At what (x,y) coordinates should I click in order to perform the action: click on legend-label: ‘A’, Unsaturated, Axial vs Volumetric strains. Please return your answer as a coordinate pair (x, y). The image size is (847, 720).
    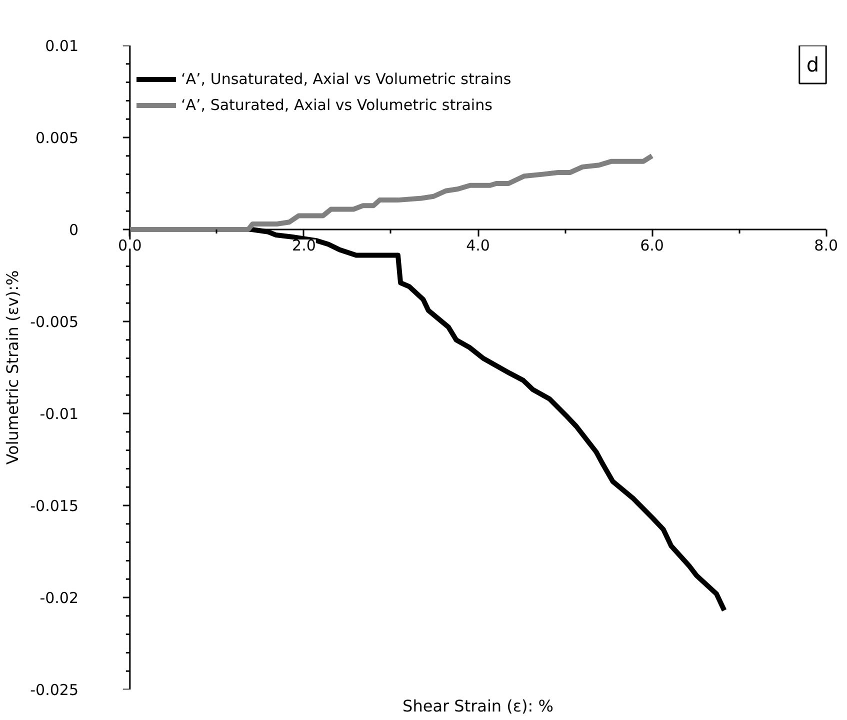
    Looking at the image, I should click on (346, 79).